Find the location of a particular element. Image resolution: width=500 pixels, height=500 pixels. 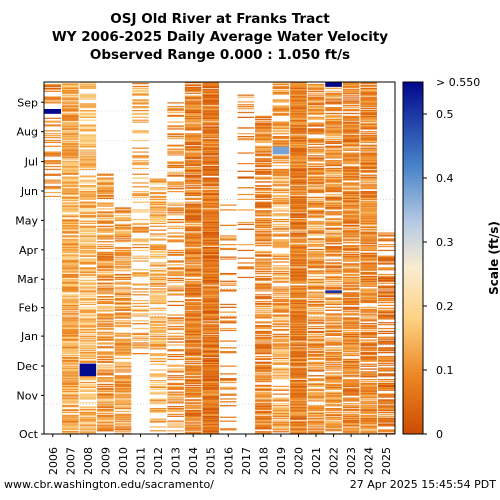

x-tick-label: 2023 is located at coordinates (351, 461).